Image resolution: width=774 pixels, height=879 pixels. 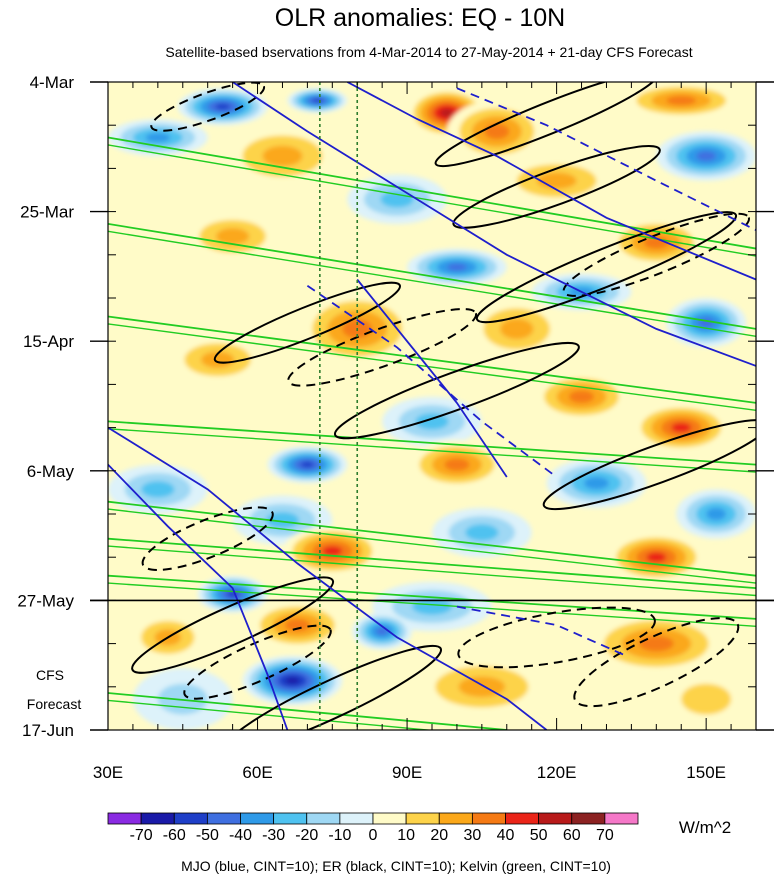 I want to click on colorbar-level-label: 10, so click(x=406, y=835).